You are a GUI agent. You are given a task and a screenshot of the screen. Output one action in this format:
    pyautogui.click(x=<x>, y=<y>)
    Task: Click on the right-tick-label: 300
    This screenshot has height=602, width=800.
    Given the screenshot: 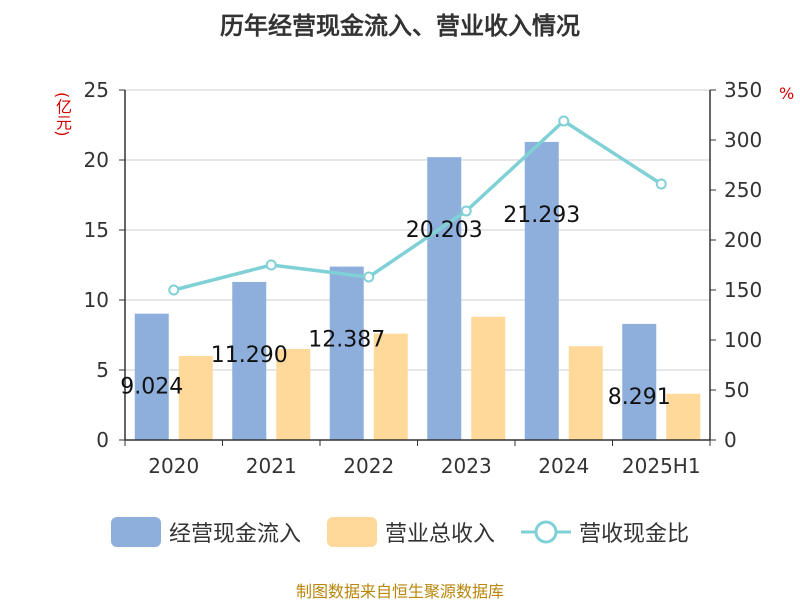 What is the action you would take?
    pyautogui.click(x=743, y=140)
    